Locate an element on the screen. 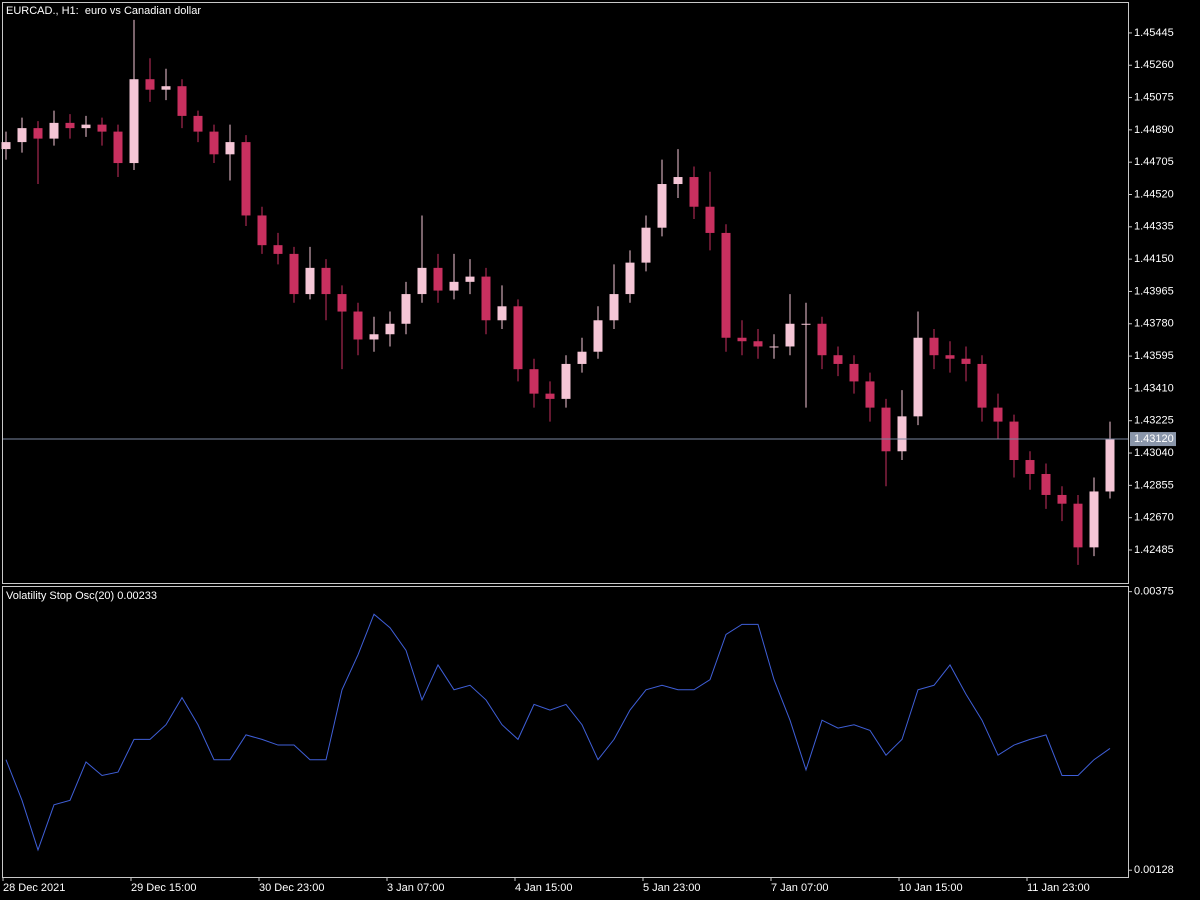 The image size is (1200, 900). y-tick-label: 1.45445 is located at coordinates (1154, 33).